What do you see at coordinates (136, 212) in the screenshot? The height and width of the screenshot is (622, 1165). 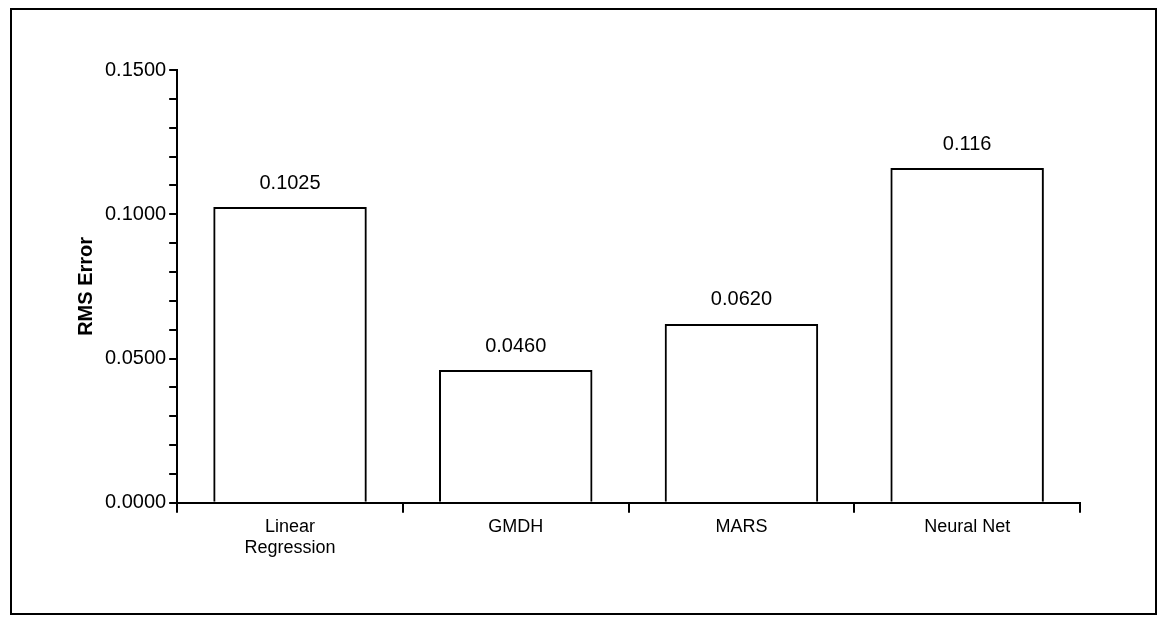 I see `y-tick-label: 0.1000` at bounding box center [136, 212].